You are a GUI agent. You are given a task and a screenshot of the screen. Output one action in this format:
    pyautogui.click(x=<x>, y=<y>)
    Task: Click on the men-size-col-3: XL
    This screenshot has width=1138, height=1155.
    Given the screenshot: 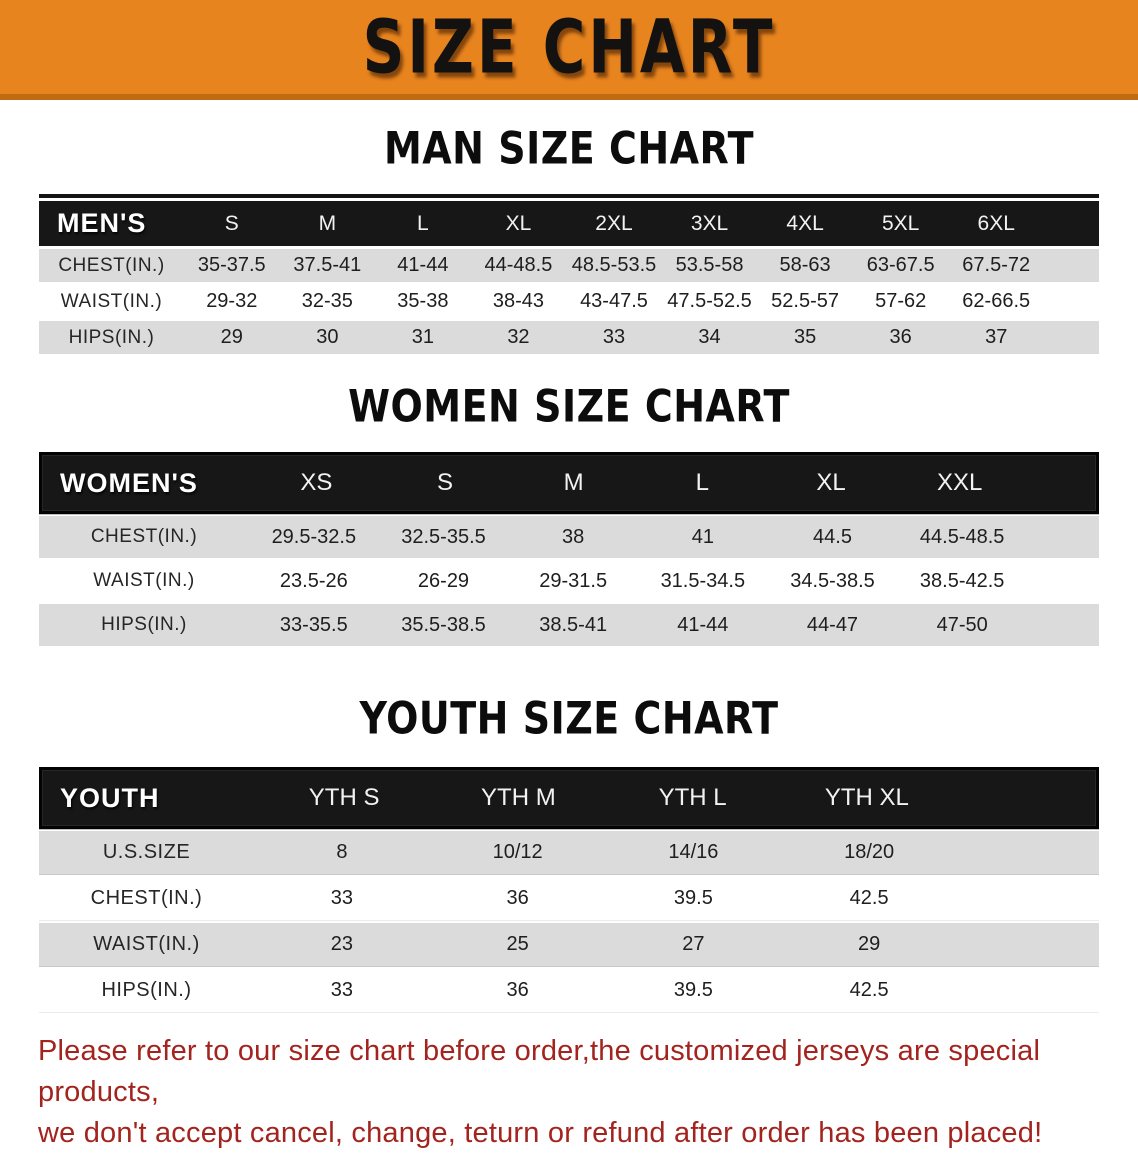 What is the action you would take?
    pyautogui.click(x=518, y=223)
    